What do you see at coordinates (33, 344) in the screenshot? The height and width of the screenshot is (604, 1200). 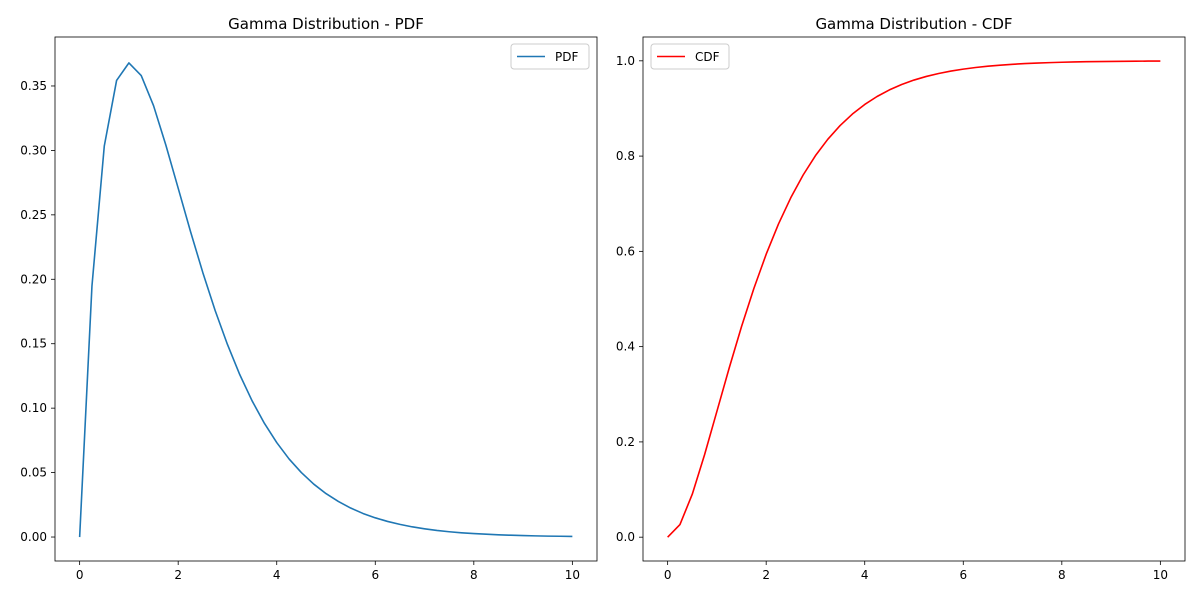 I see `y-tick-label: 0.15` at bounding box center [33, 344].